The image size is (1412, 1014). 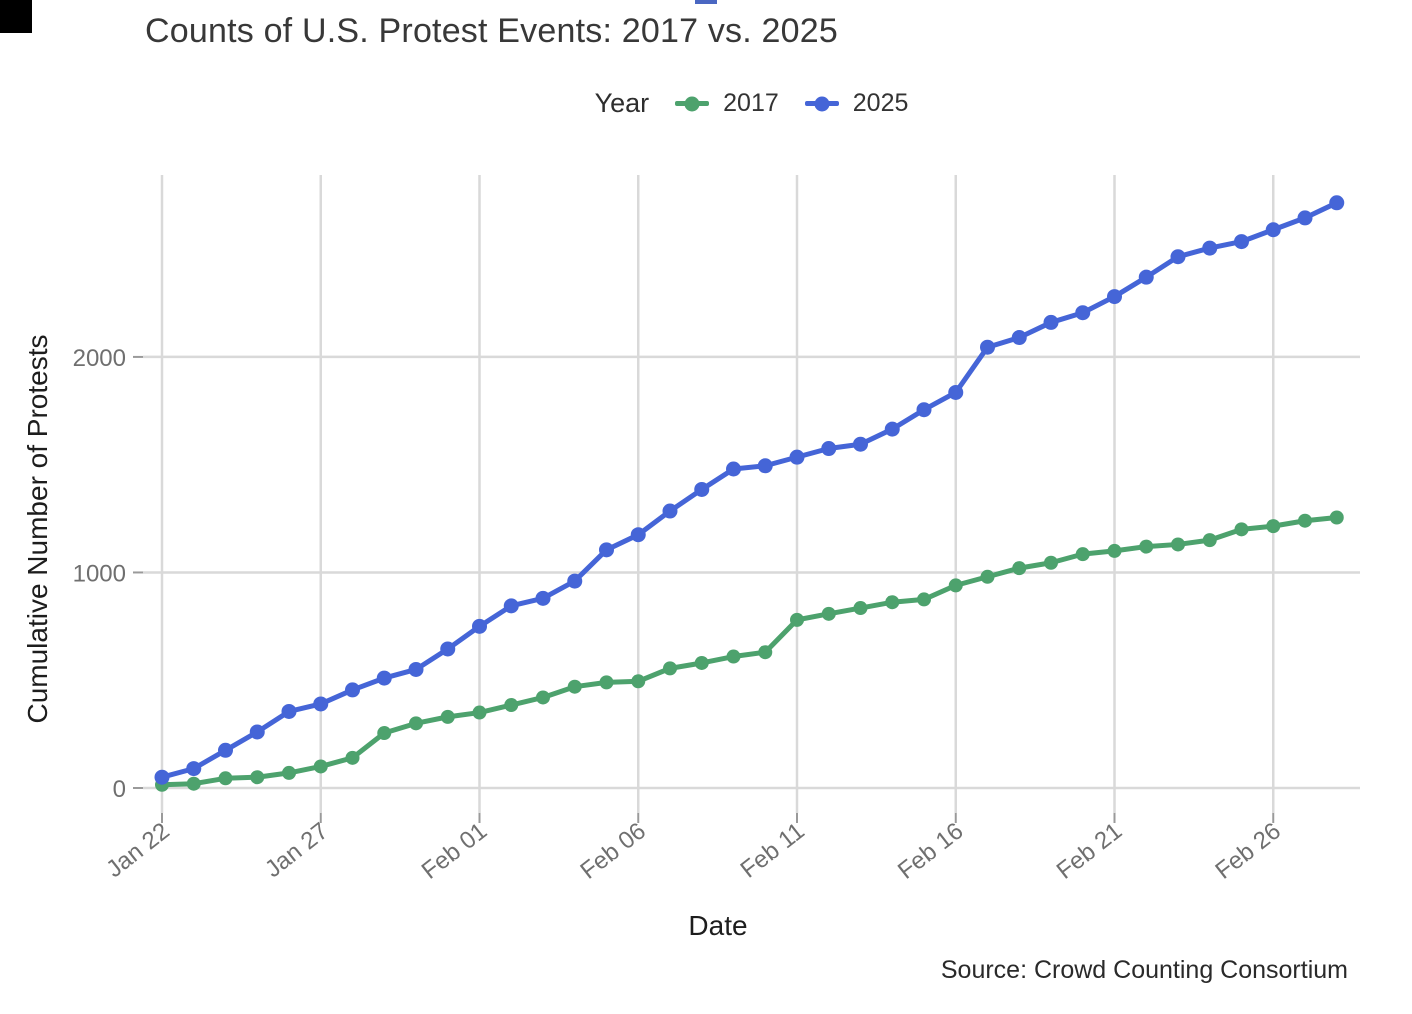 I want to click on legend-dot-2017-icon, so click(x=692, y=103).